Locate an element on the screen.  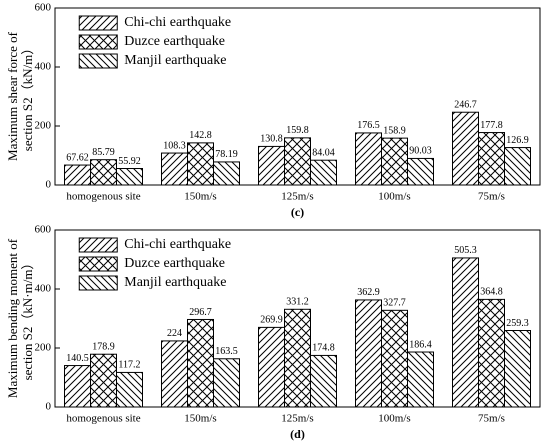
data-label: 140.5 is located at coordinates (77, 358).